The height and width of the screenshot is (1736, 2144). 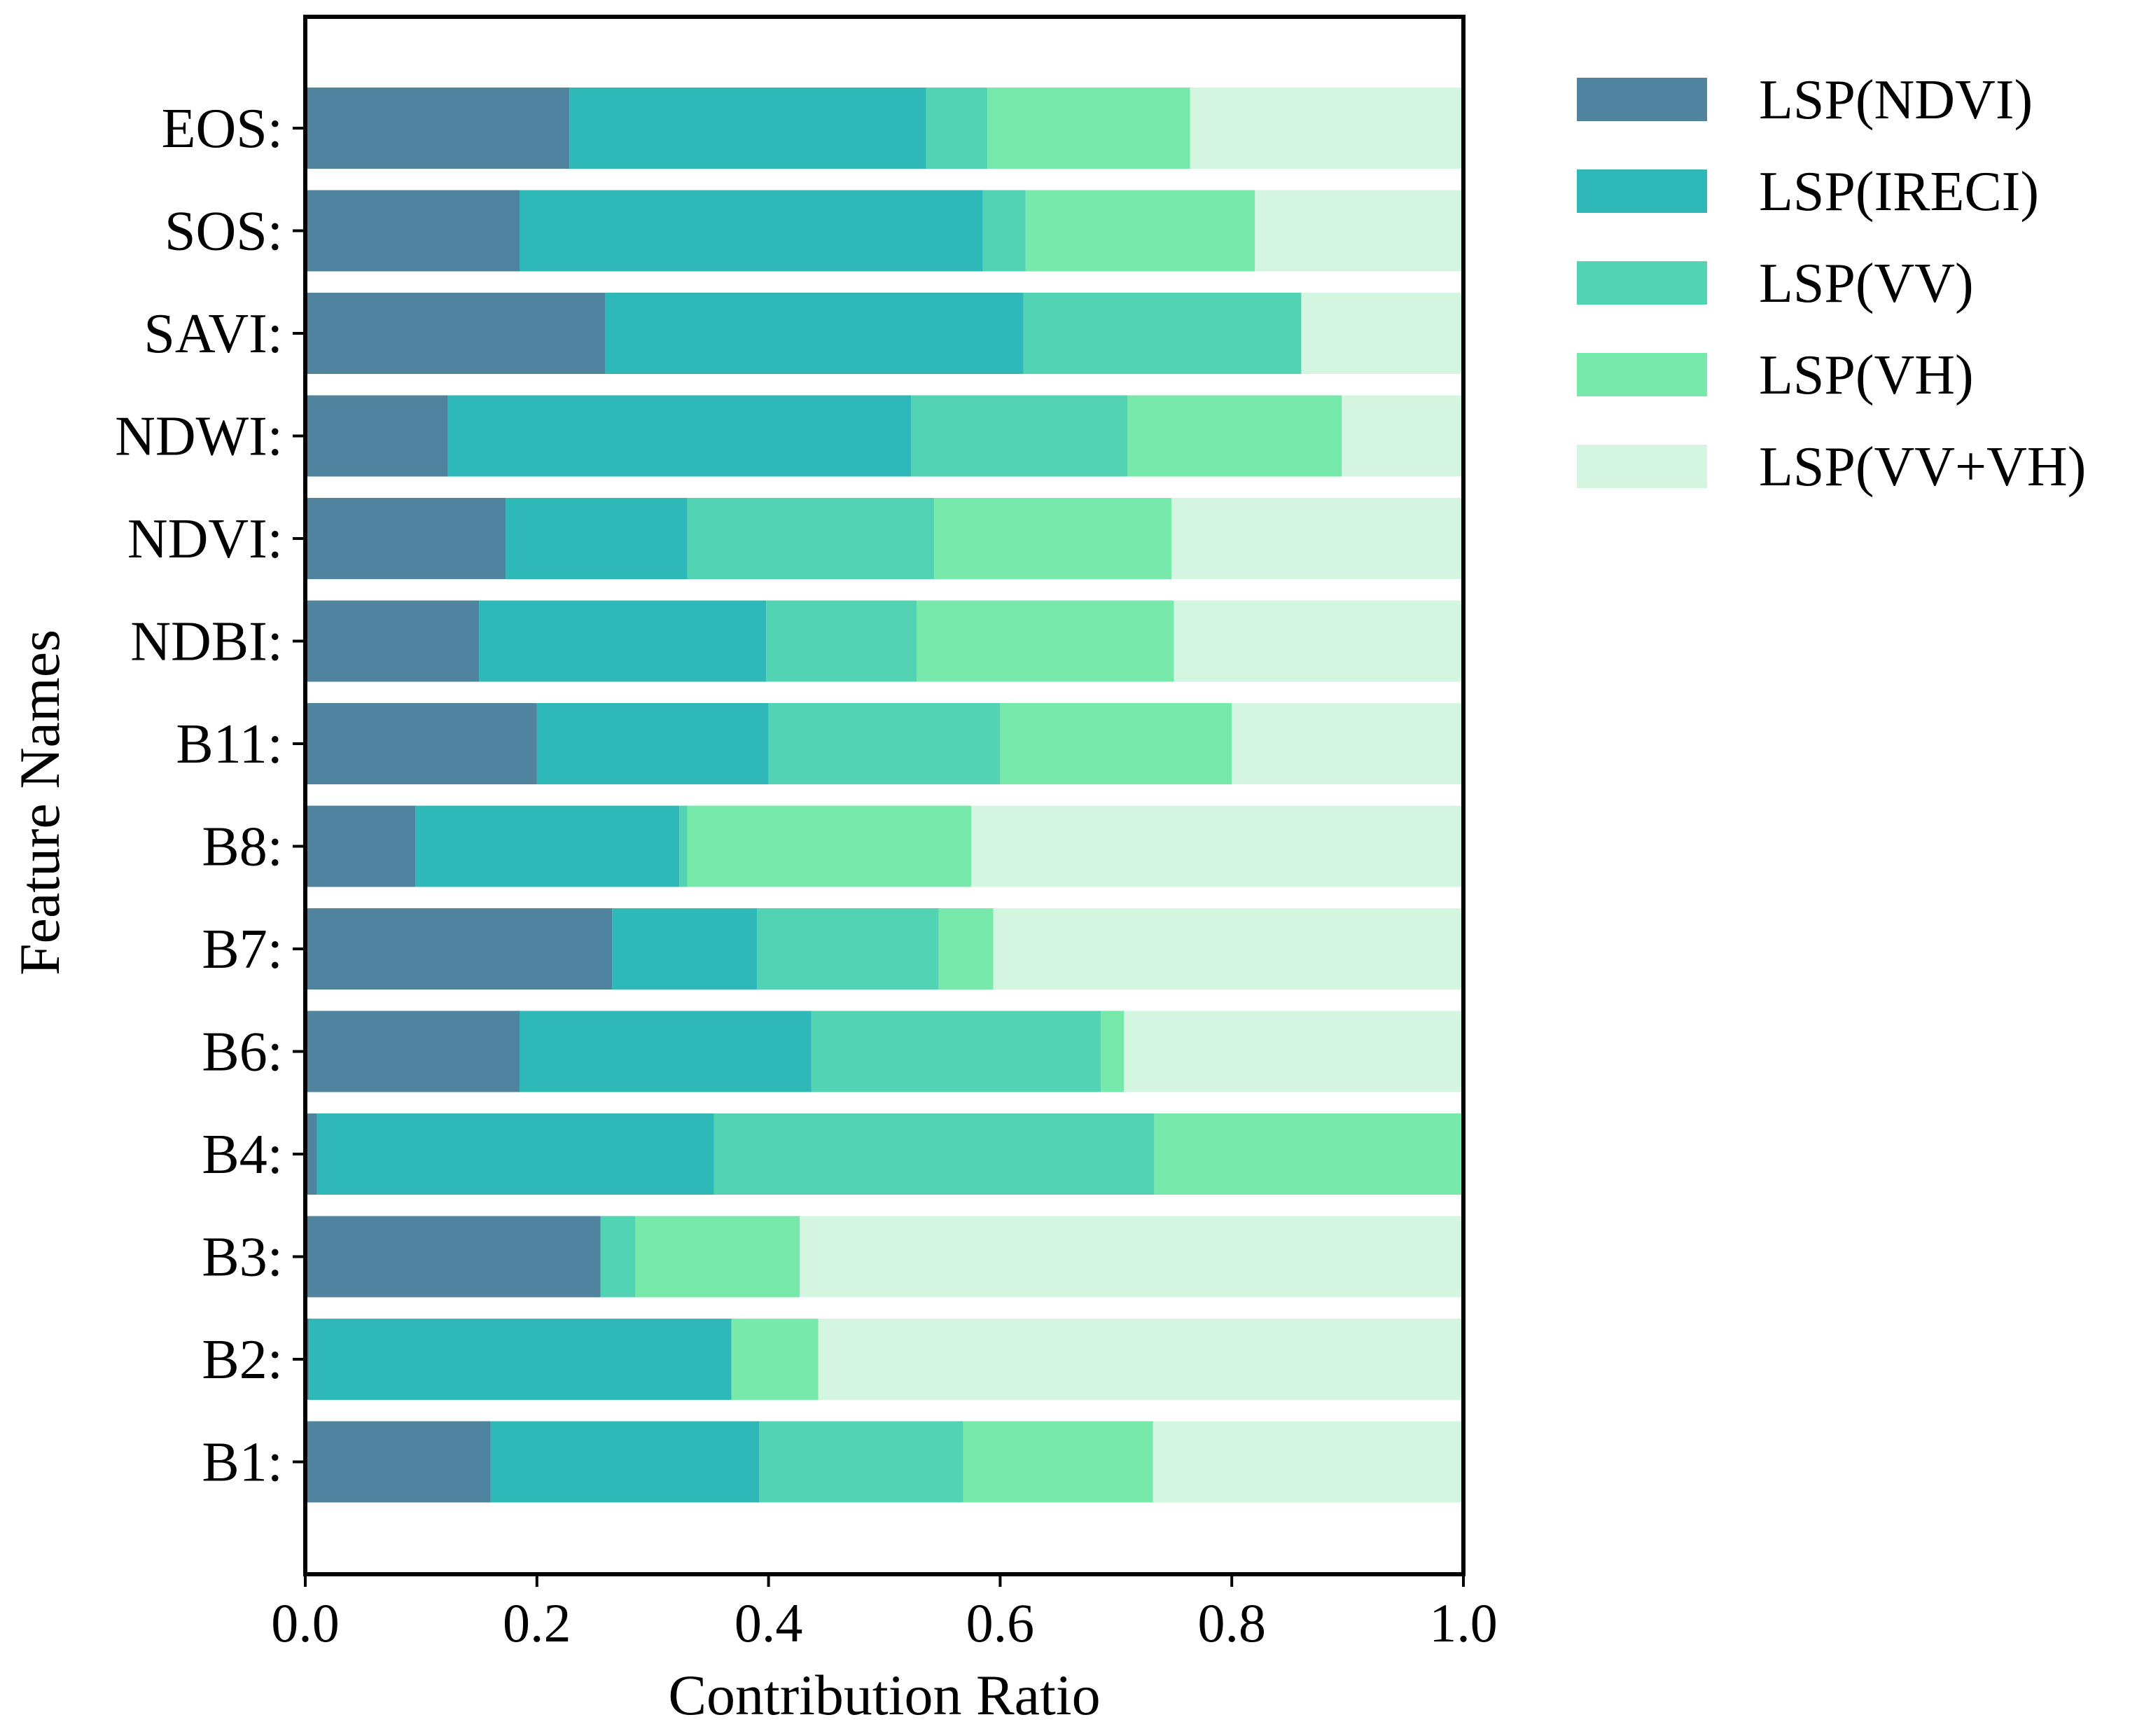 I want to click on y-tick-label: NDWI:, so click(x=199, y=437).